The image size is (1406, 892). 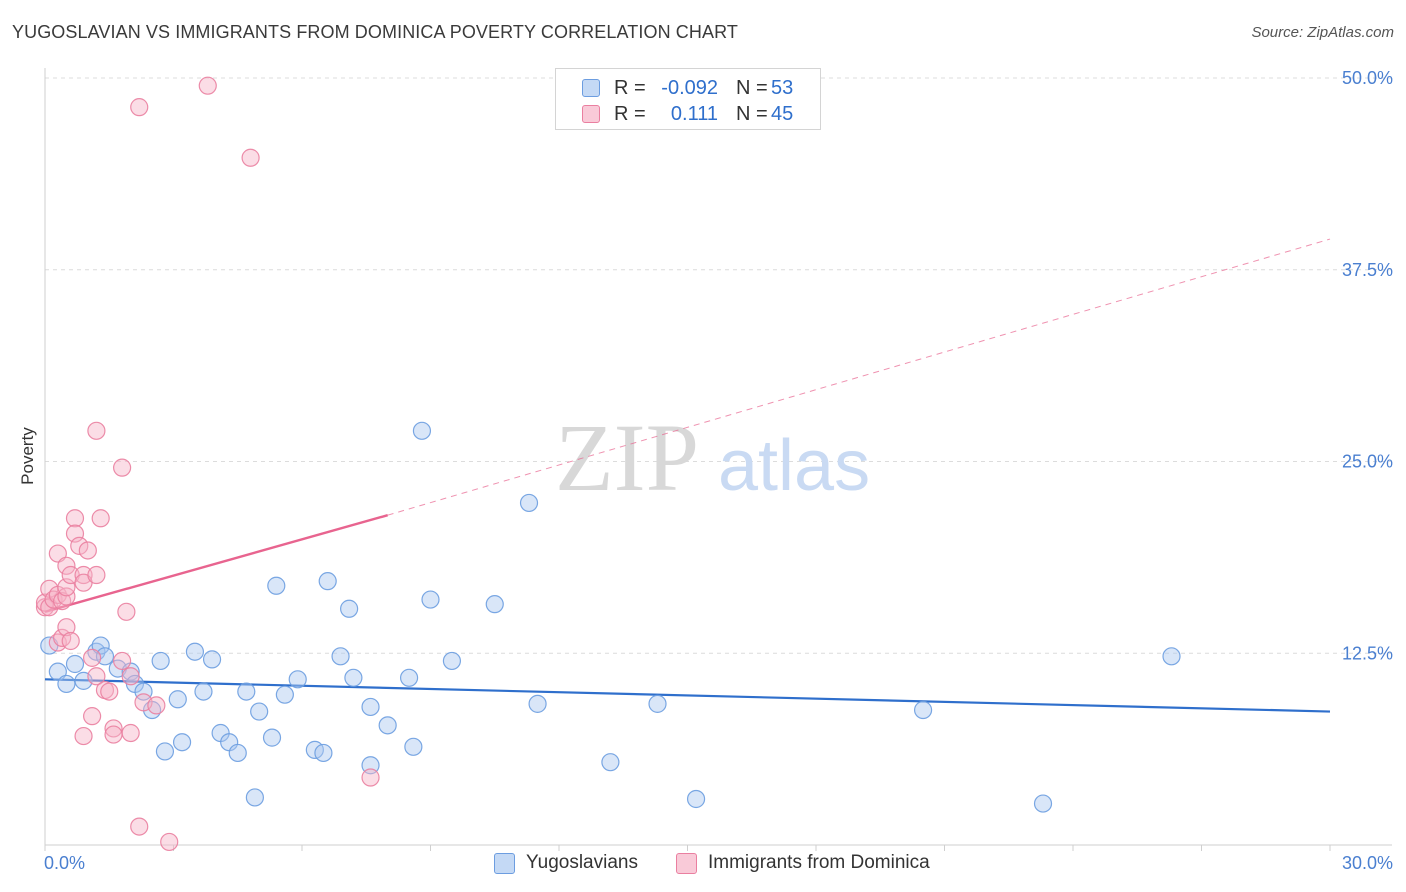 What do you see at coordinates (712, 457) in the screenshot?
I see `watermark: ZIP atlas` at bounding box center [712, 457].